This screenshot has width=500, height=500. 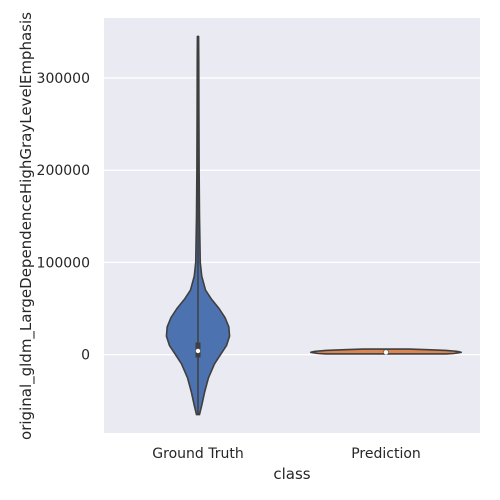 What do you see at coordinates (286, 454) in the screenshot?
I see `x-tick-labels: Ground Truth Prediction` at bounding box center [286, 454].